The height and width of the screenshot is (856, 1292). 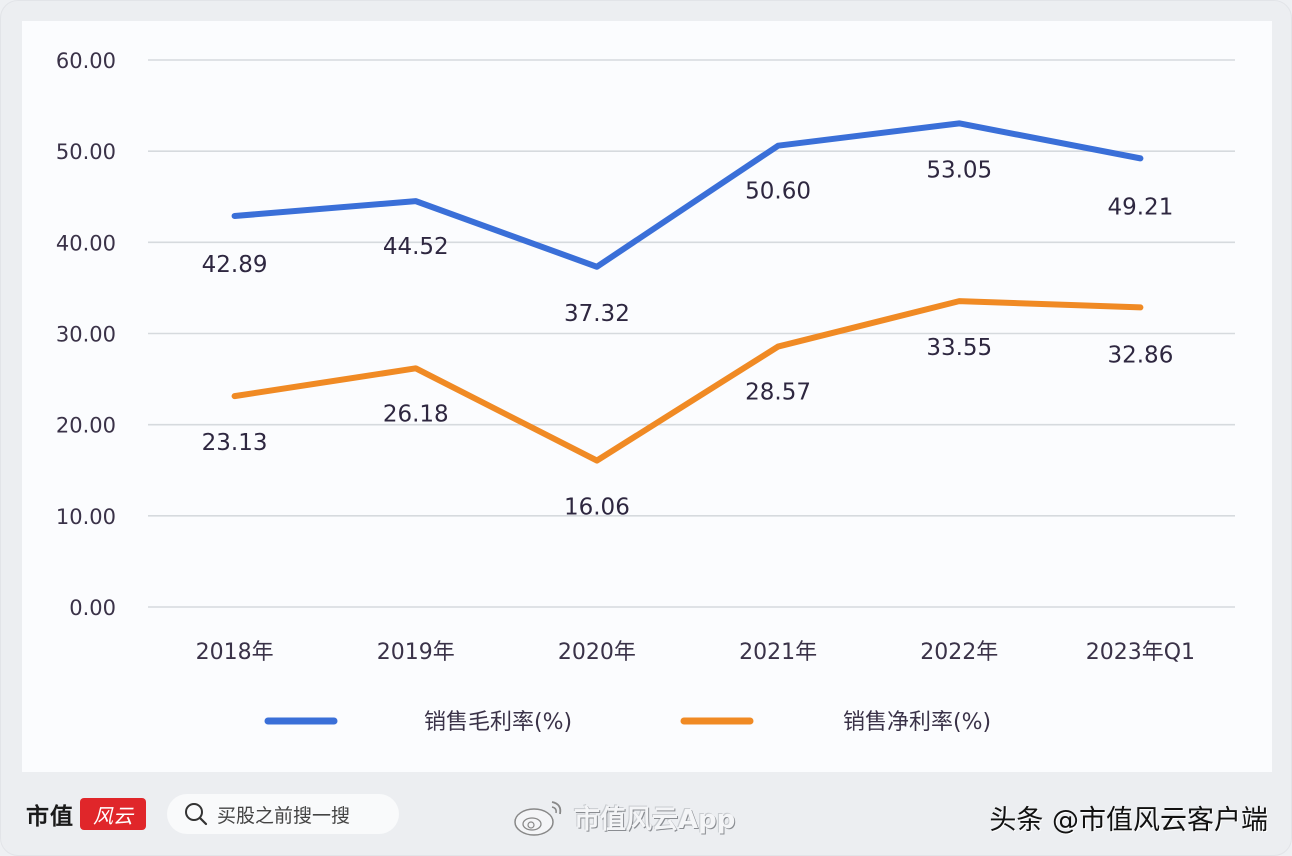 What do you see at coordinates (597, 652) in the screenshot?
I see `x-tick-label: 2020年` at bounding box center [597, 652].